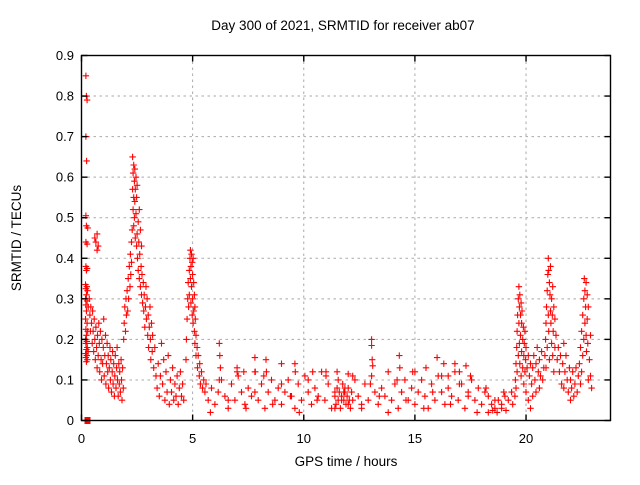 The image size is (640, 485). Describe the element at coordinates (81, 438) in the screenshot. I see `x-tick-label: 0` at that location.